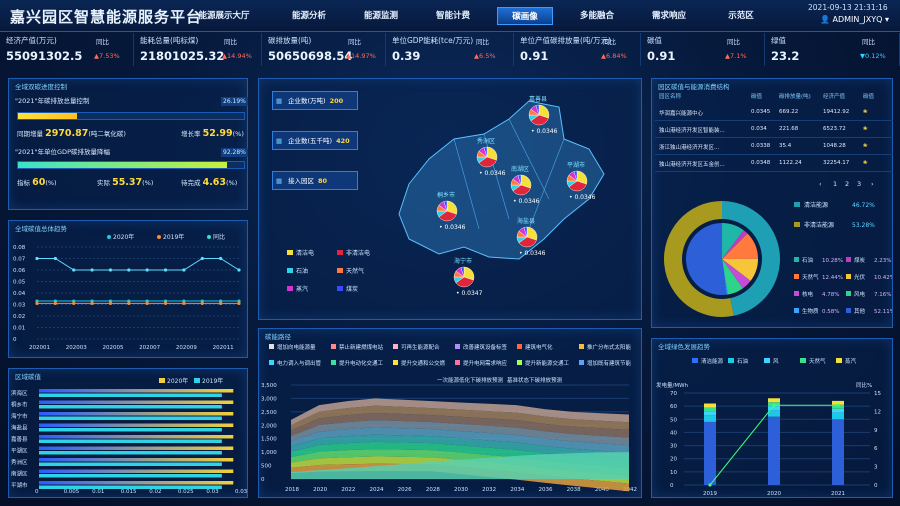 The width and height of the screenshot is (900, 506). I want to click on legend-value: 53.28%, so click(863, 225).